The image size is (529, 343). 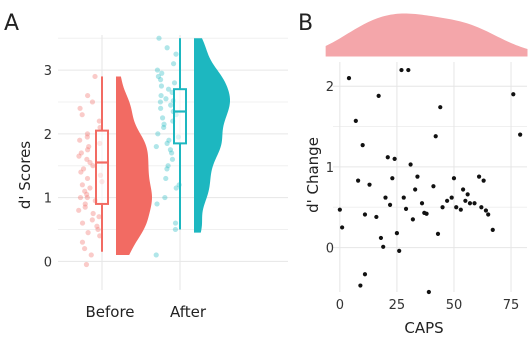 What do you see at coordinates (423, 328) in the screenshot?
I see `panel-b-x-axis-title: CAPS` at bounding box center [423, 328].